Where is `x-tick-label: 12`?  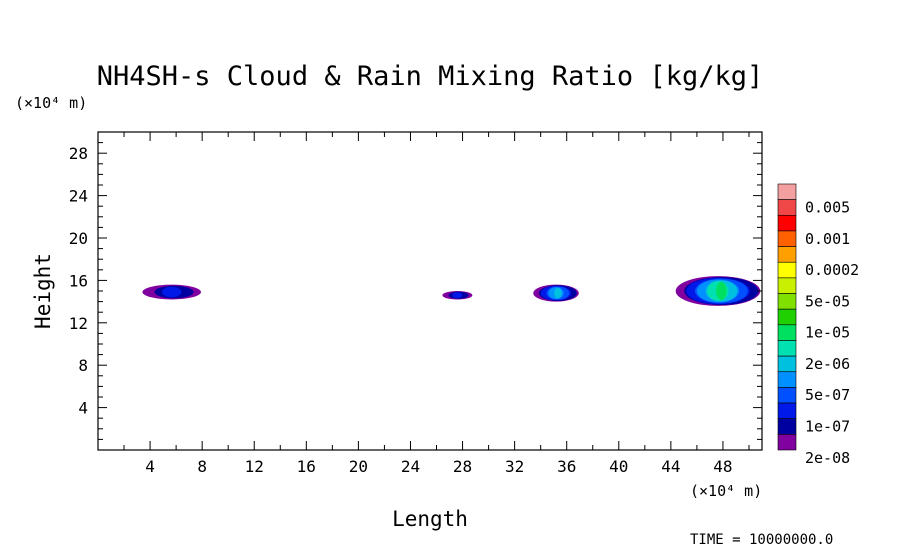
x-tick-label: 12 is located at coordinates (254, 466).